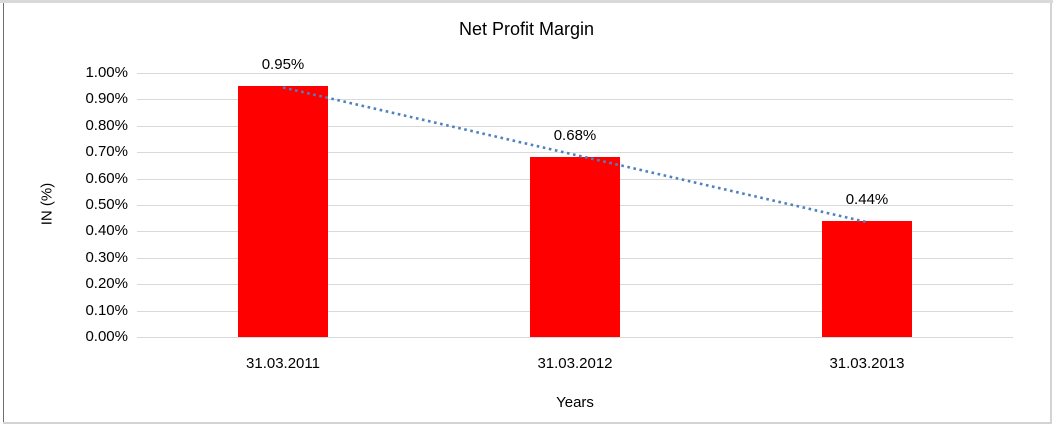  What do you see at coordinates (106, 336) in the screenshot?
I see `y-axis-tick-label: 0.00%` at bounding box center [106, 336].